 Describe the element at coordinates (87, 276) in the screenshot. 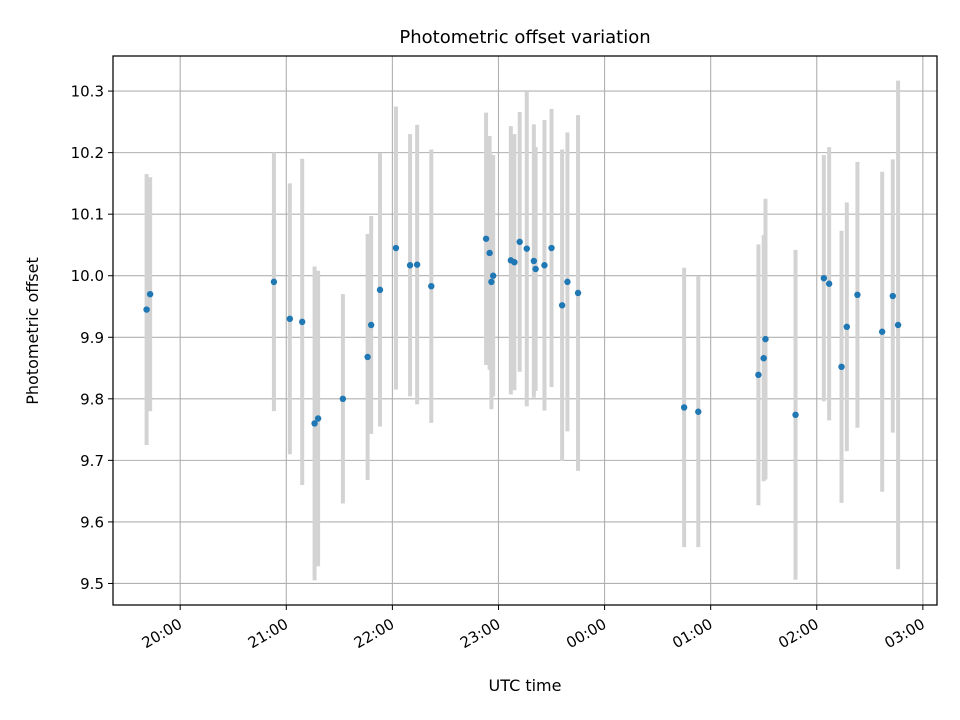

I see `y-tick-label: 10.0` at that location.